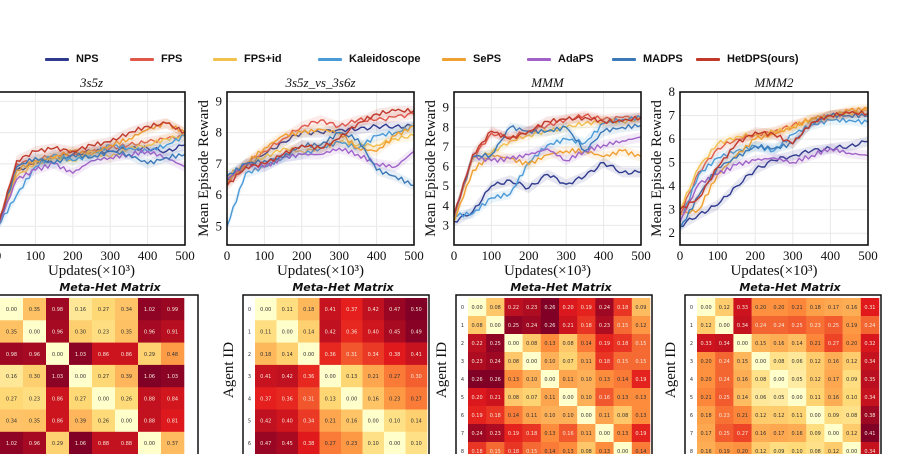  I want to click on heatmap-cell-value: 0.98, so click(11, 355).